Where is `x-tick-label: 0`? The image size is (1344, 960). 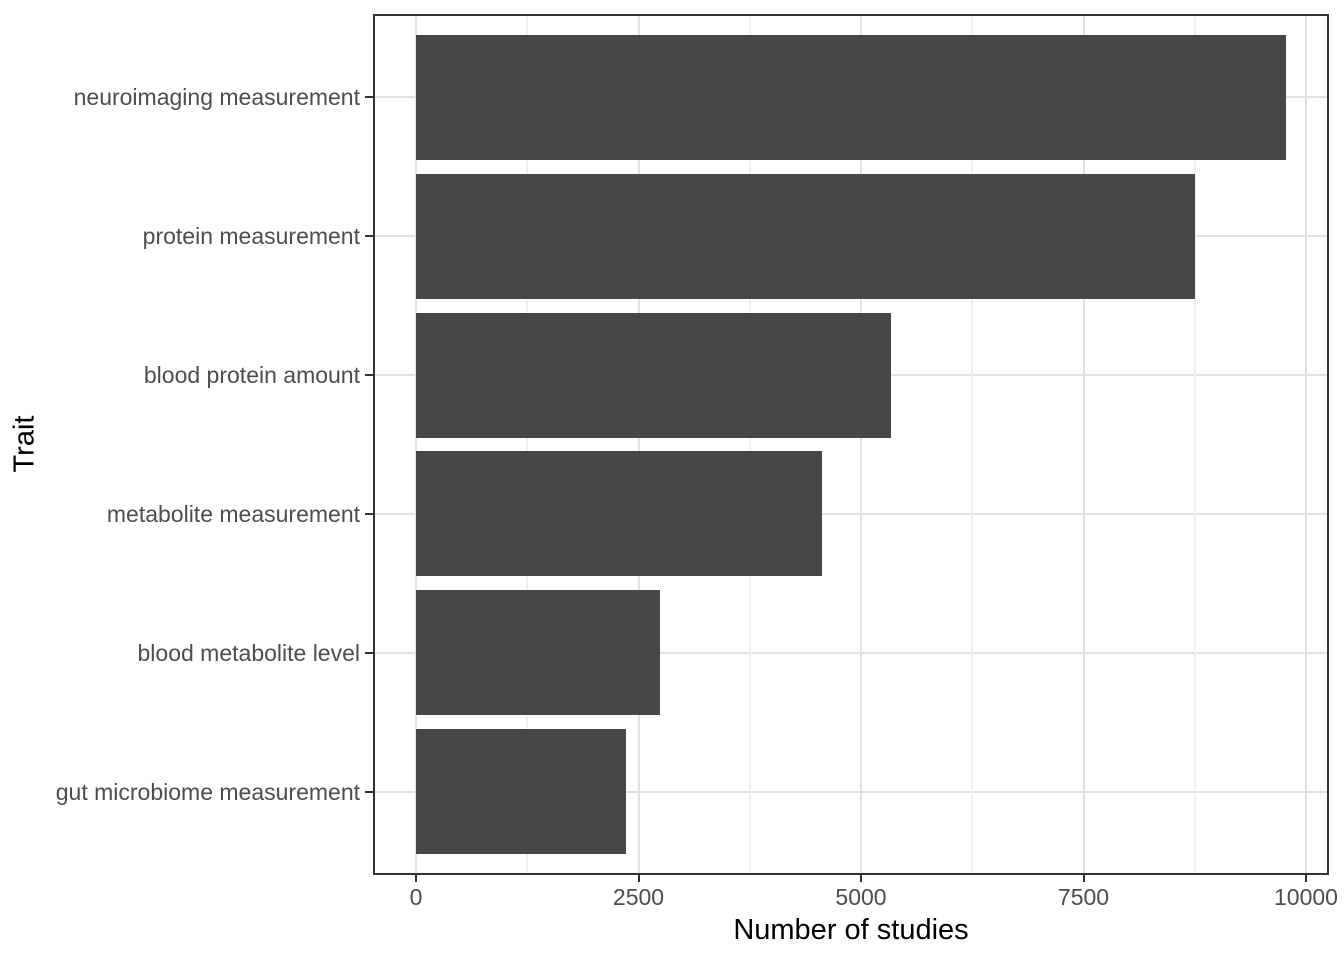 x-tick-label: 0 is located at coordinates (416, 897).